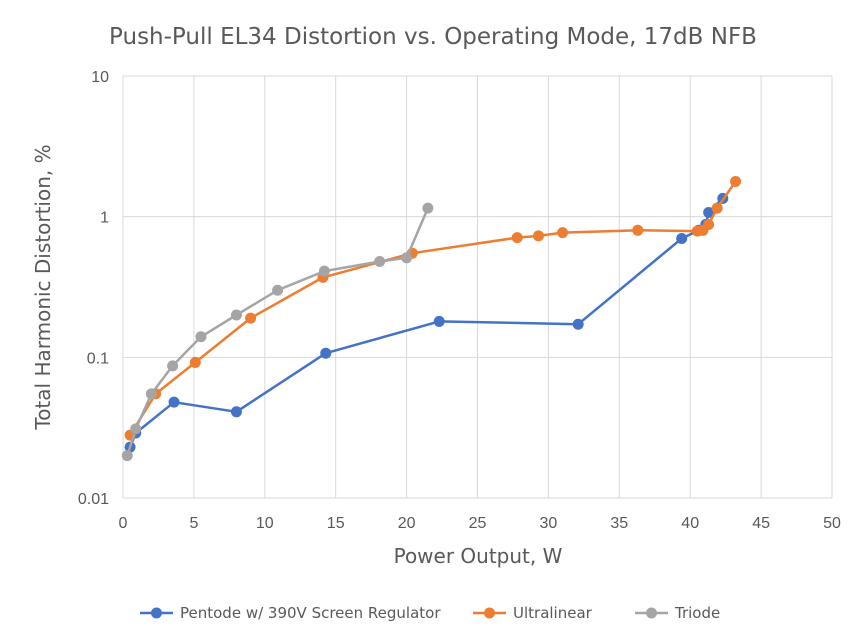  What do you see at coordinates (265, 523) in the screenshot?
I see `x-tick-label: 10` at bounding box center [265, 523].